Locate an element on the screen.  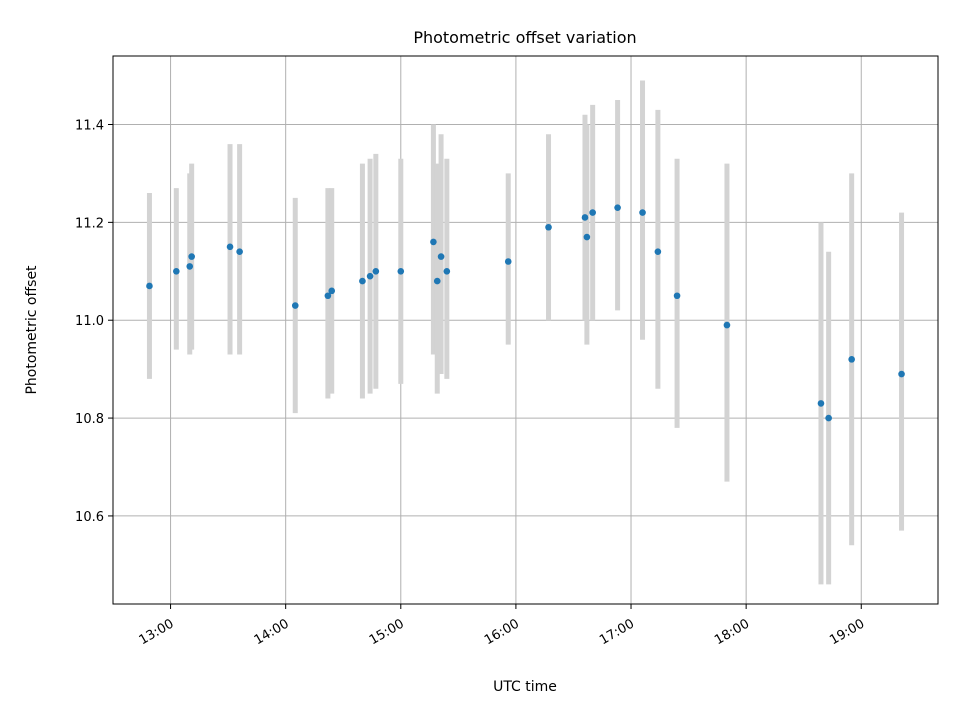
x-tick-label: 19:00 is located at coordinates (847, 632).